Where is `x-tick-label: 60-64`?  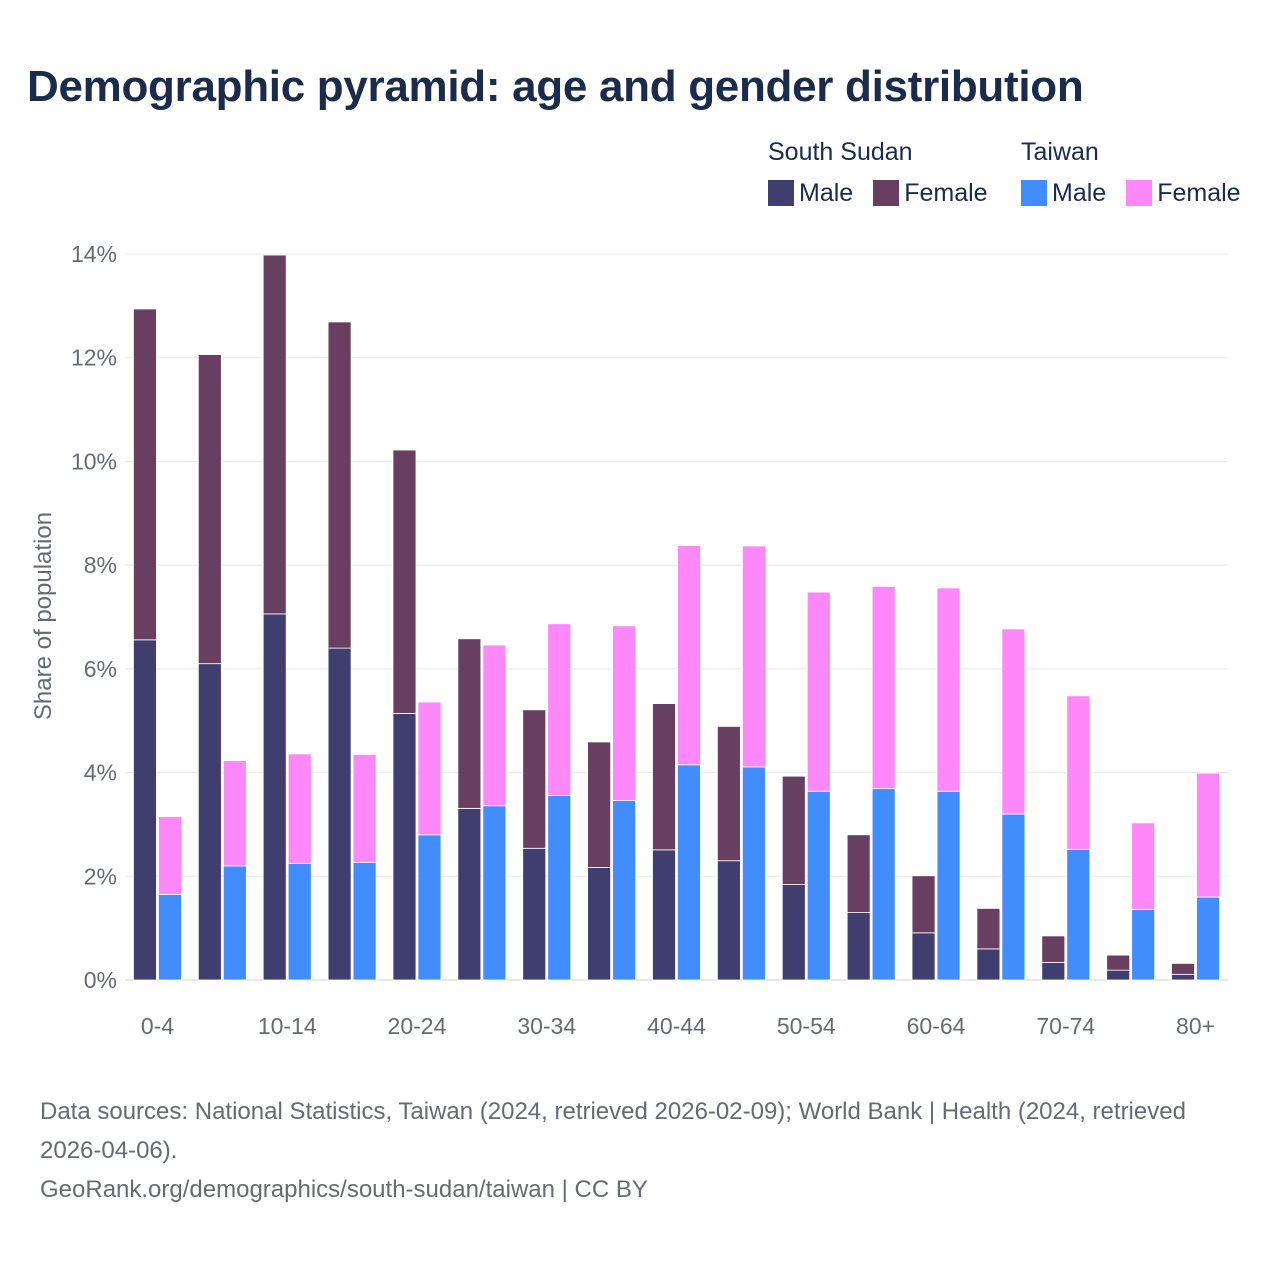
x-tick-label: 60-64 is located at coordinates (936, 1026).